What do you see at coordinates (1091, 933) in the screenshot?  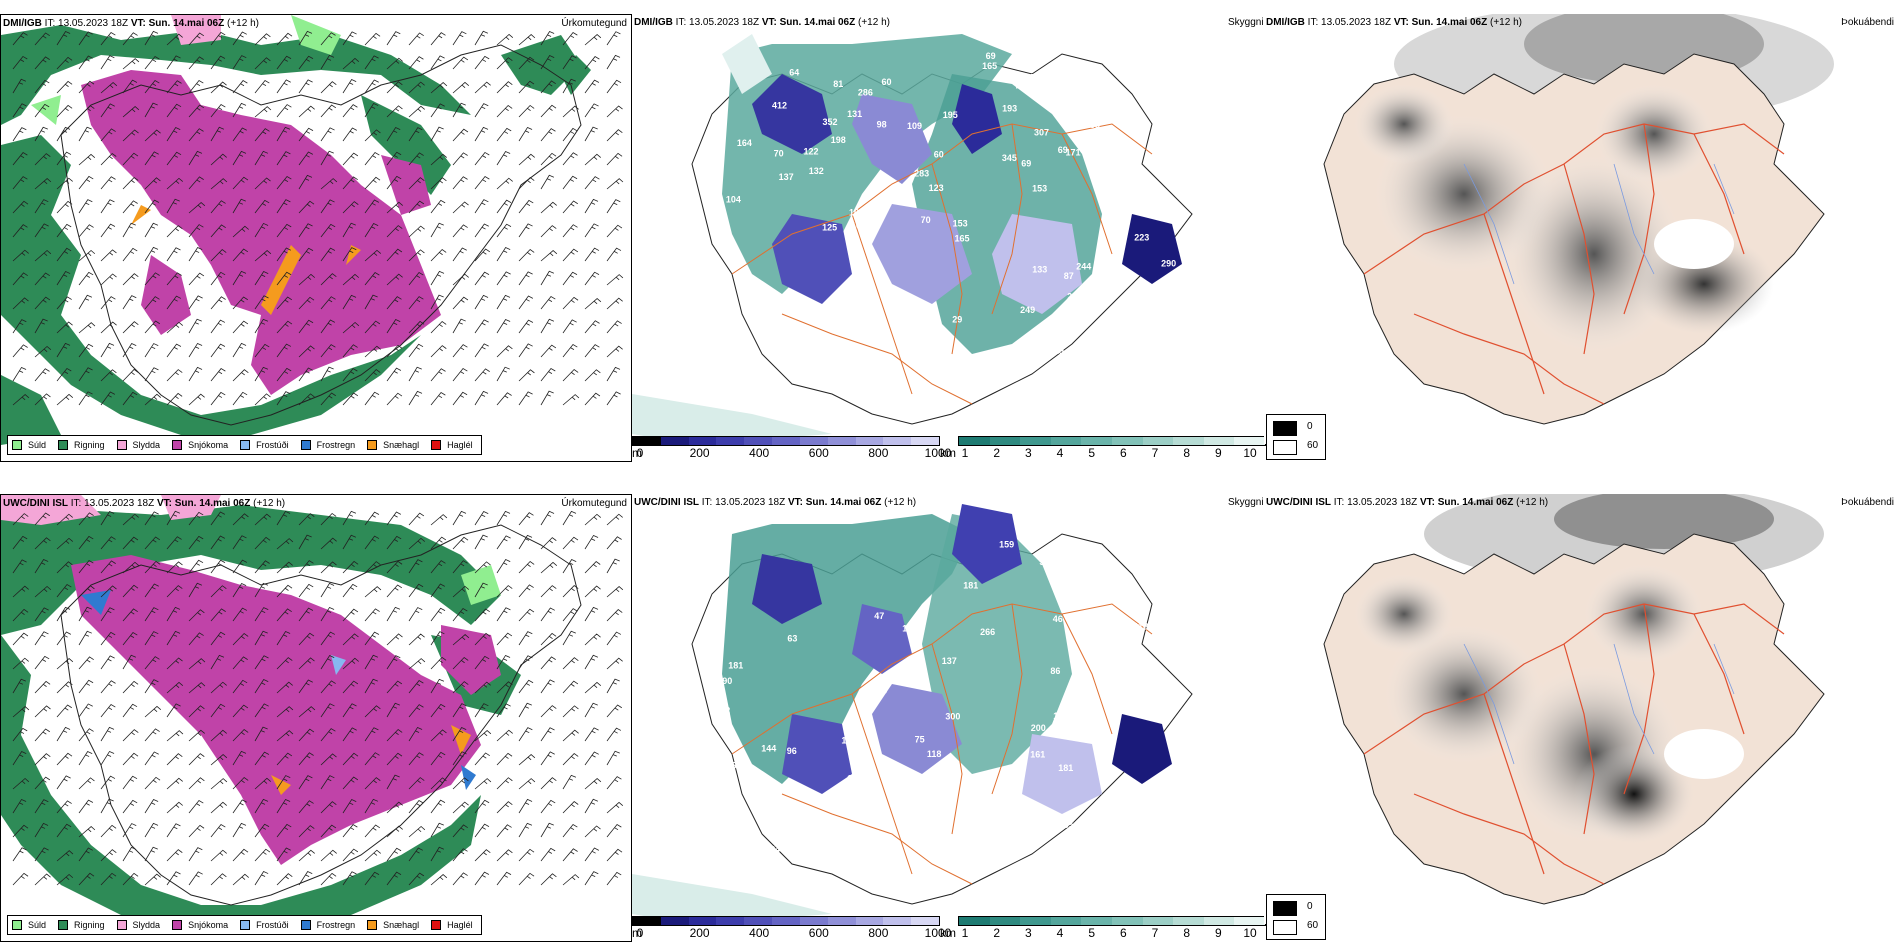 I see `scale-tick-label: 5` at bounding box center [1091, 933].